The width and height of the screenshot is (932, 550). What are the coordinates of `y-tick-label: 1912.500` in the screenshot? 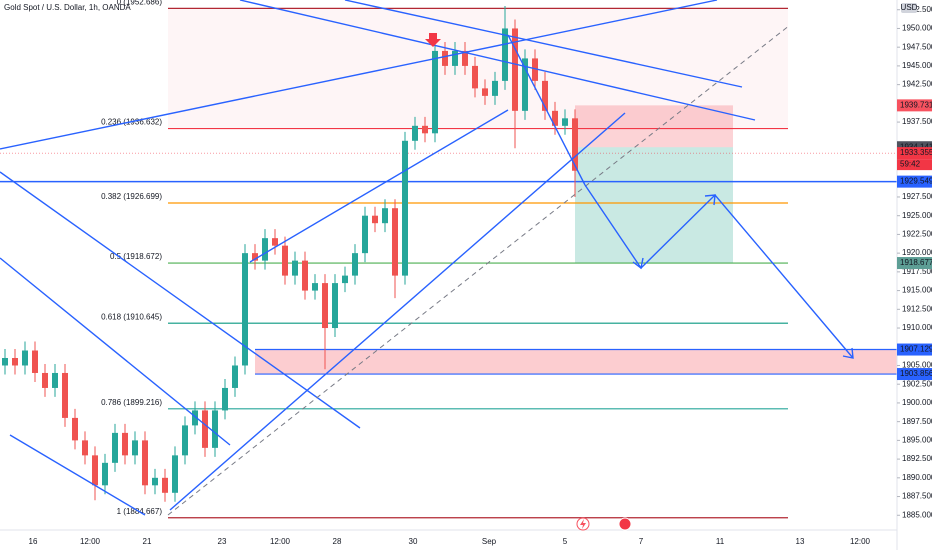 It's located at (917, 308).